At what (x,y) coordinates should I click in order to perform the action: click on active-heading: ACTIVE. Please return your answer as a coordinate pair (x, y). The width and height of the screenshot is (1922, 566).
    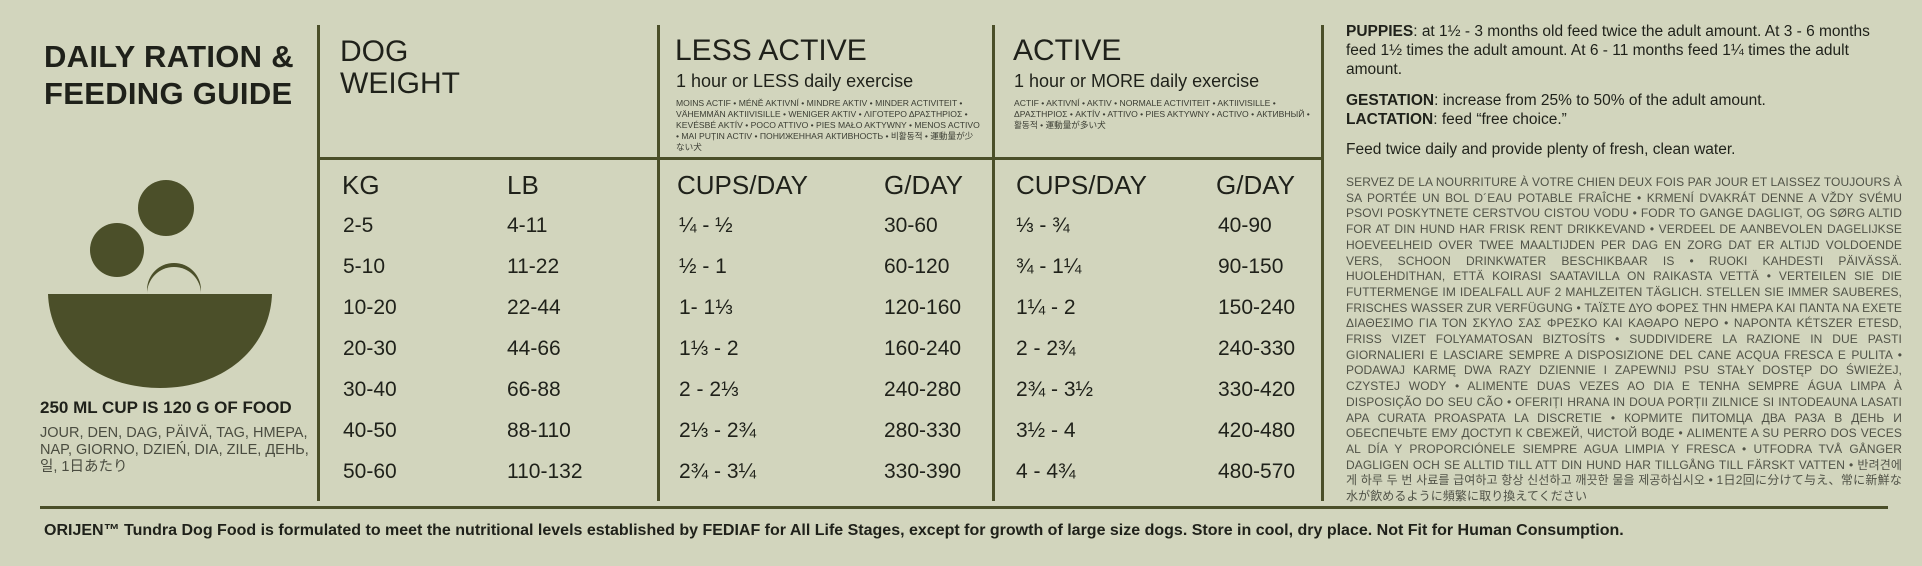
    Looking at the image, I should click on (1067, 50).